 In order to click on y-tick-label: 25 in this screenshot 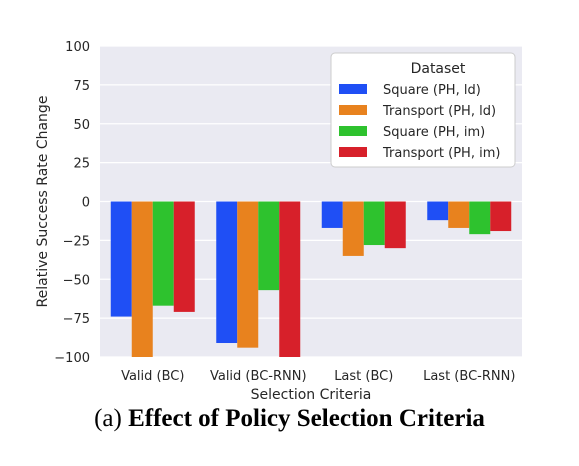, I will do `click(81, 164)`.